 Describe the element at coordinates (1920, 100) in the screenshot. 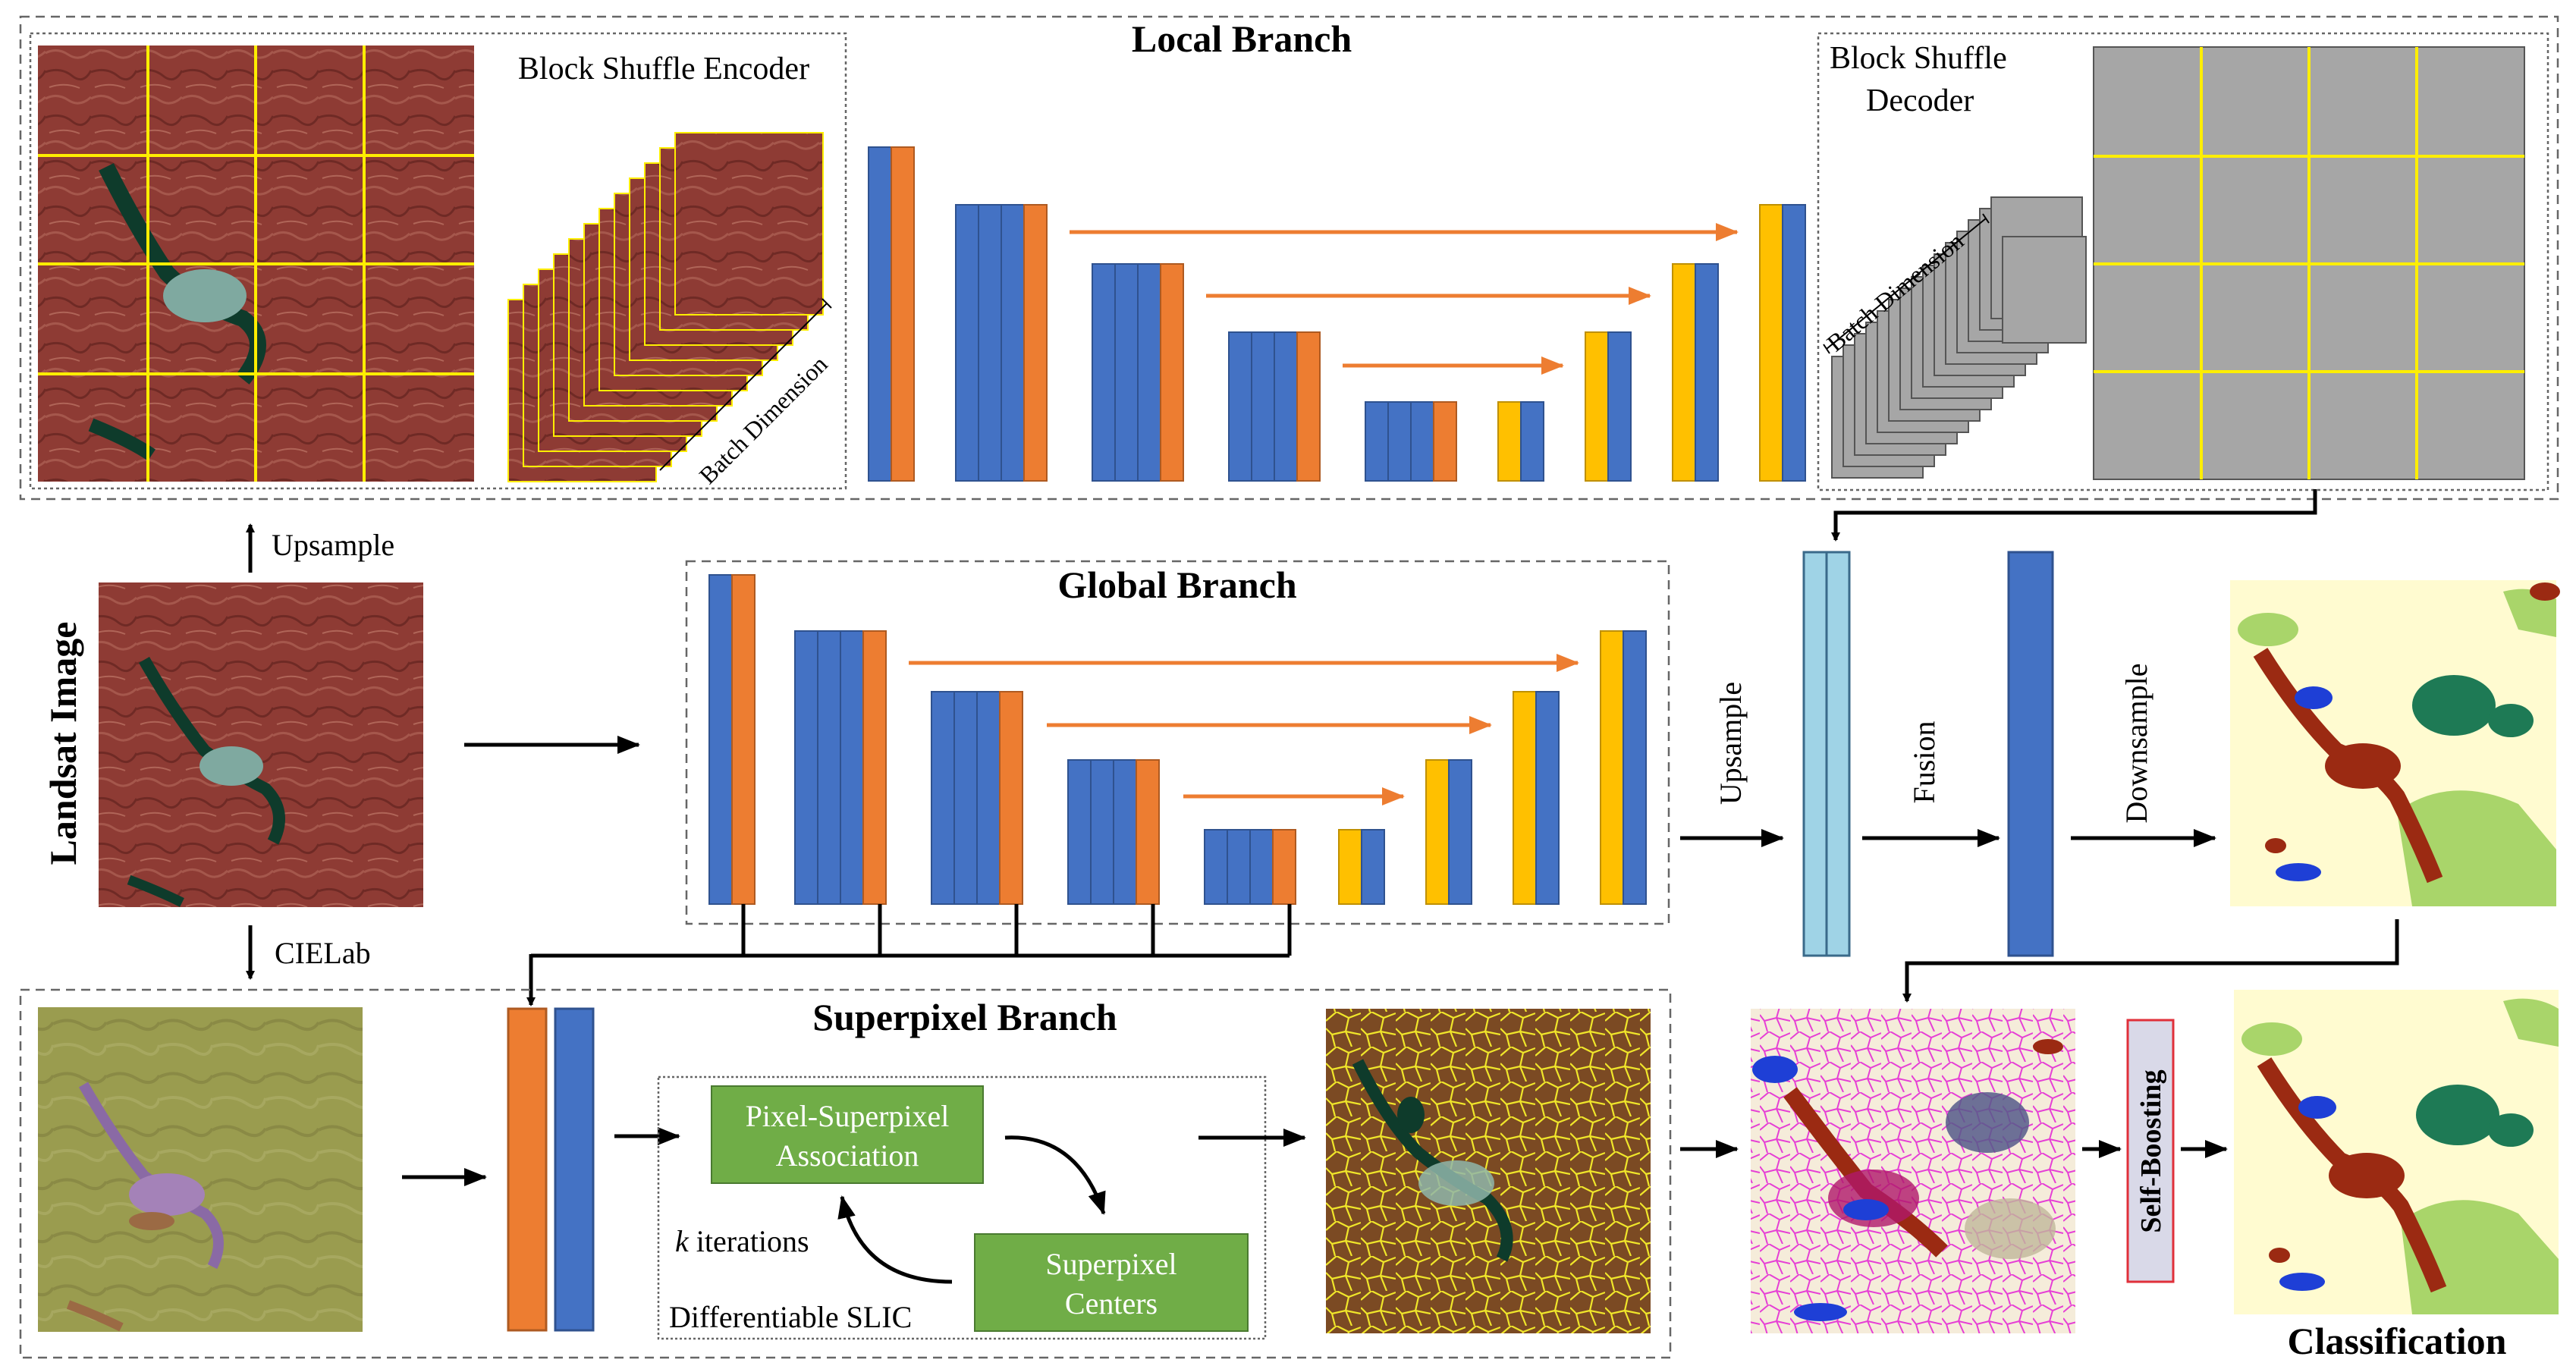

I see `decoder-label-line2: Decoder` at that location.